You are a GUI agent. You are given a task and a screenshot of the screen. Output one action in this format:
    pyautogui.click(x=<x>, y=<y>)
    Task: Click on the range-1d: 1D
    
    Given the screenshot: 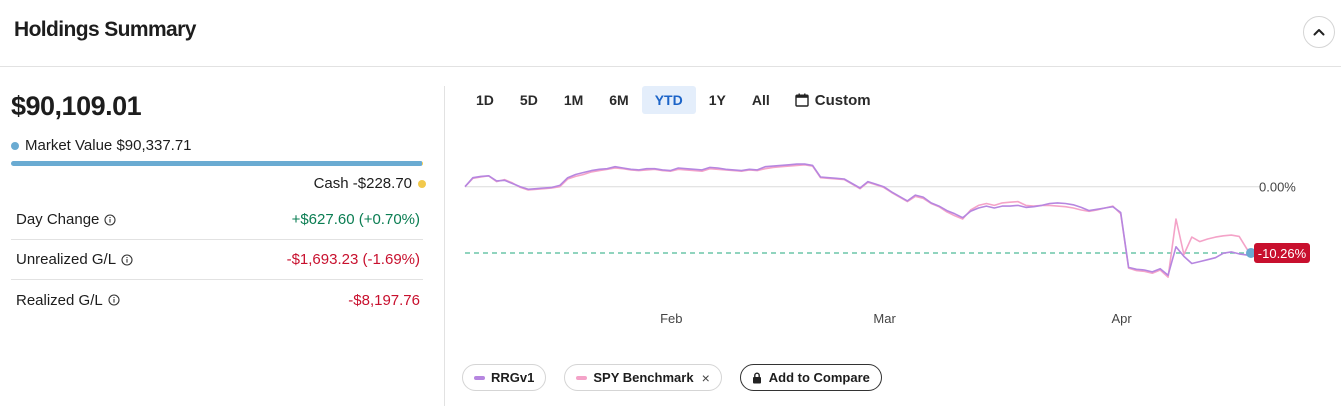 What is the action you would take?
    pyautogui.click(x=485, y=100)
    